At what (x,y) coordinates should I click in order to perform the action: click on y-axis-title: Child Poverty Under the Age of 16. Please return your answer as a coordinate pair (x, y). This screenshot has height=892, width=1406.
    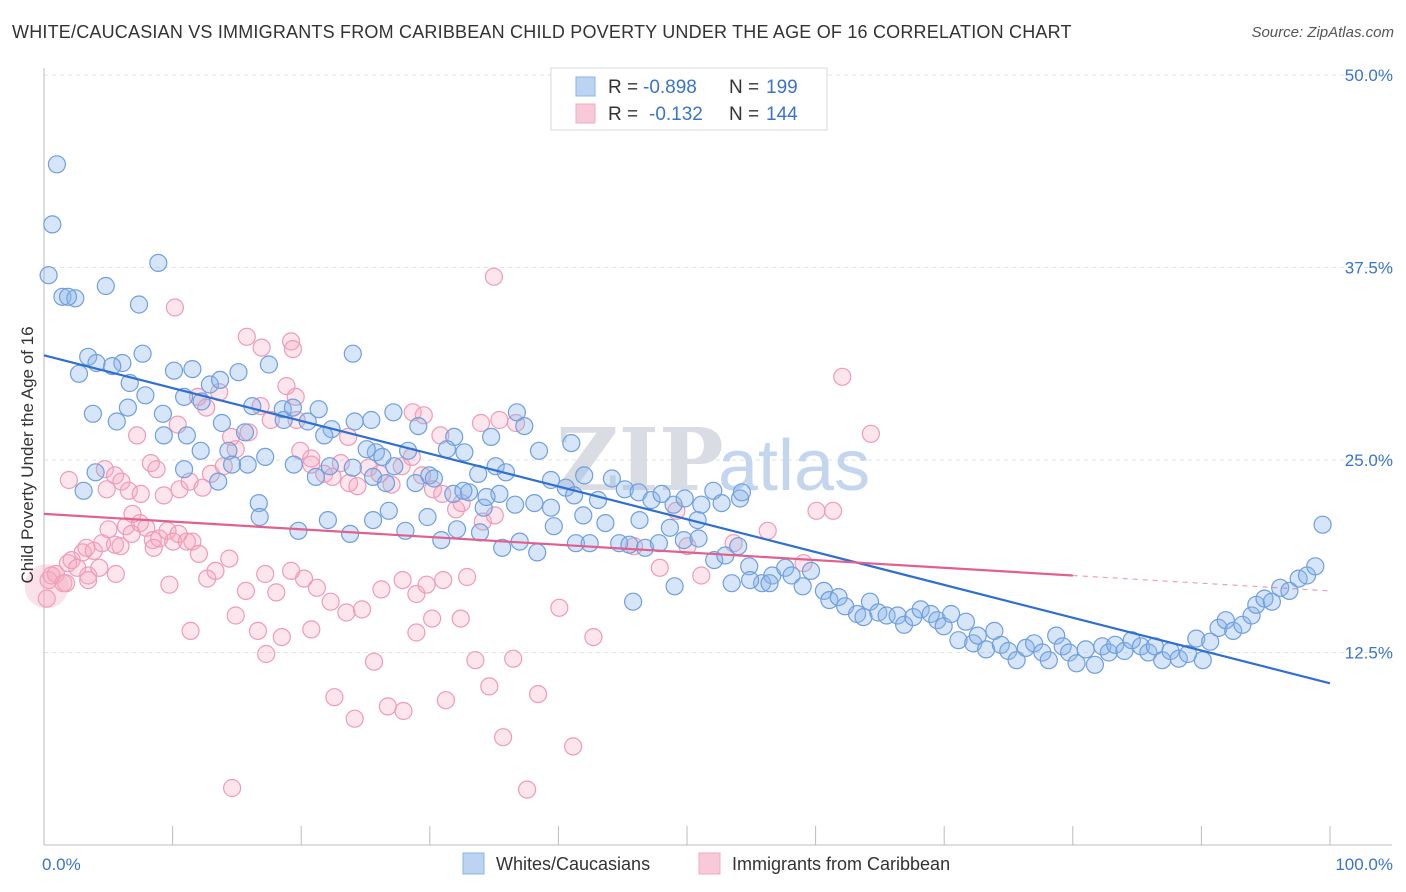
    Looking at the image, I should click on (27, 454).